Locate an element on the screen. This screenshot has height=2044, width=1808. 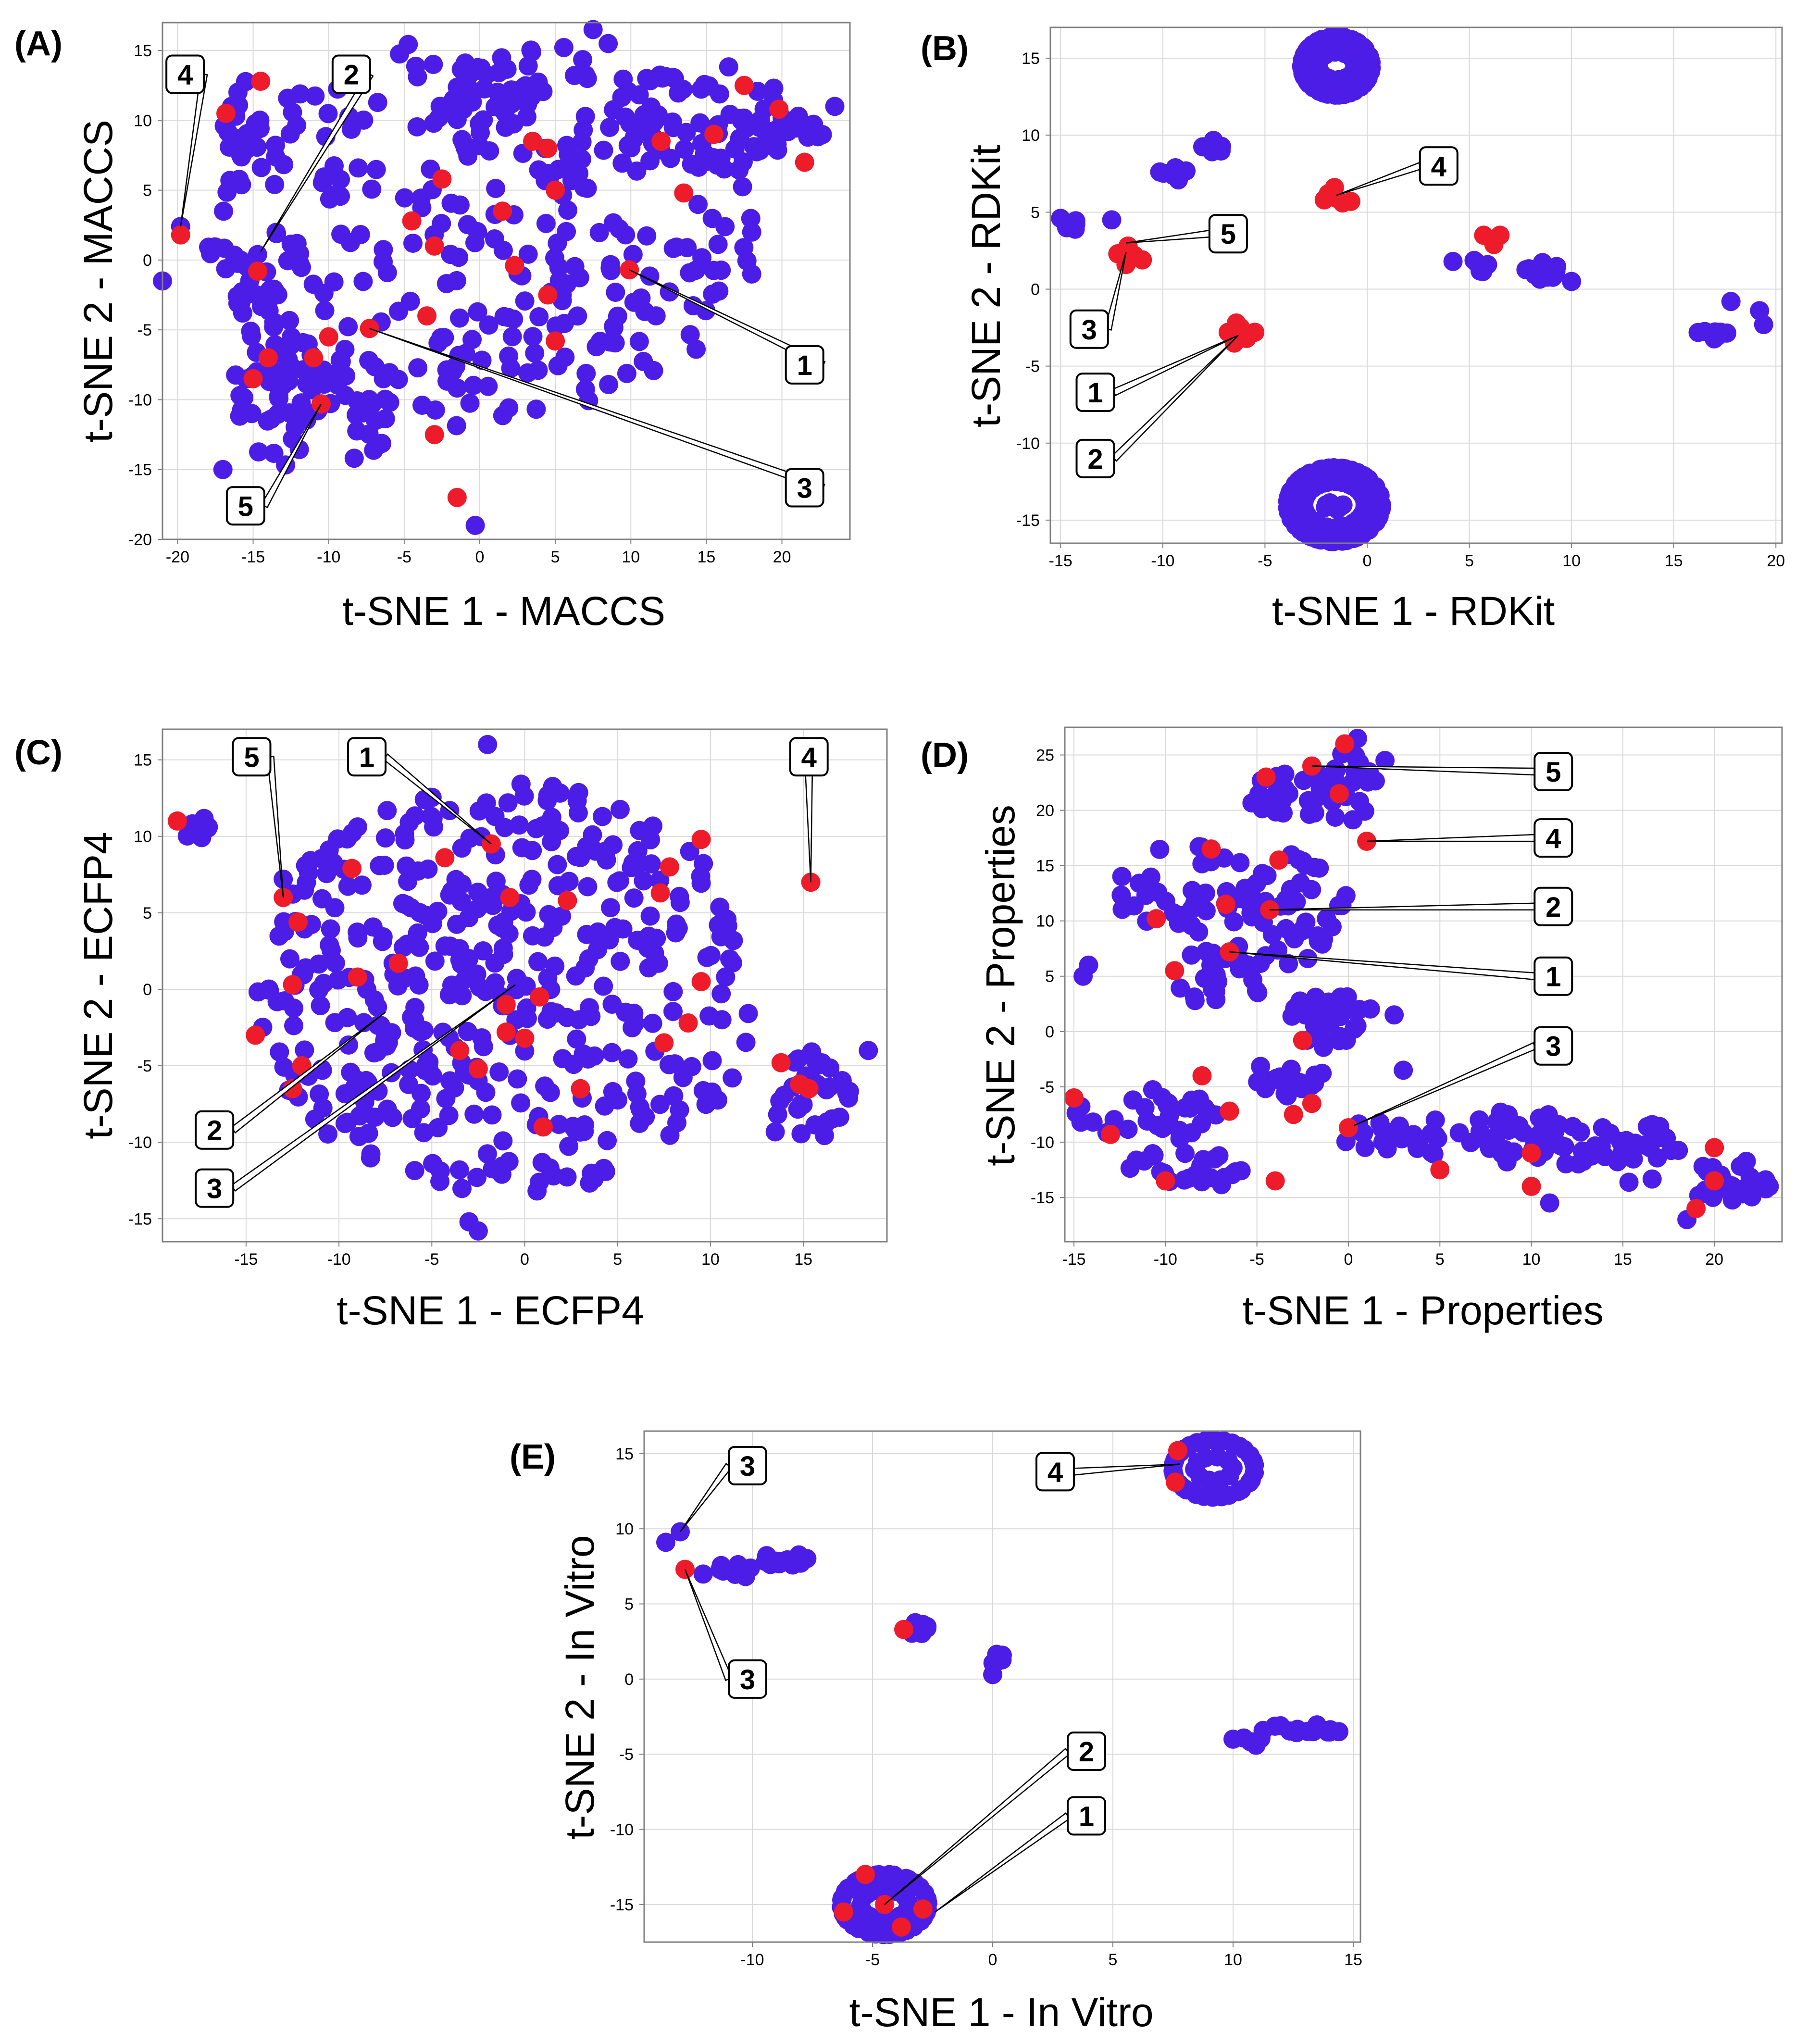
x-axis-label: t-SNE 1 - In Vitro is located at coordinates (1001, 2012).